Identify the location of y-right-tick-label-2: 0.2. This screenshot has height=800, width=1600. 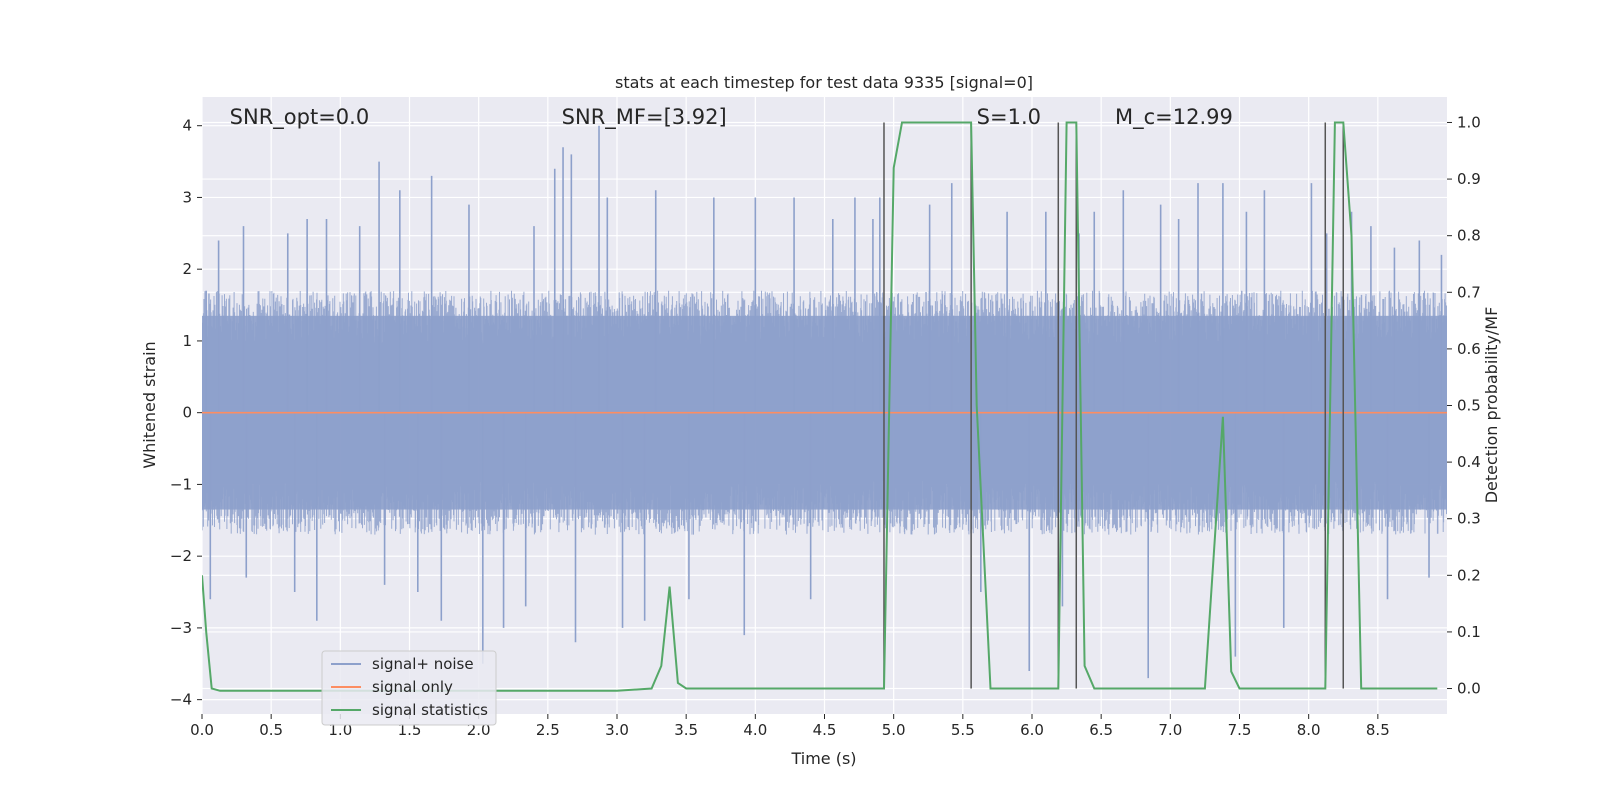
(1469, 575).